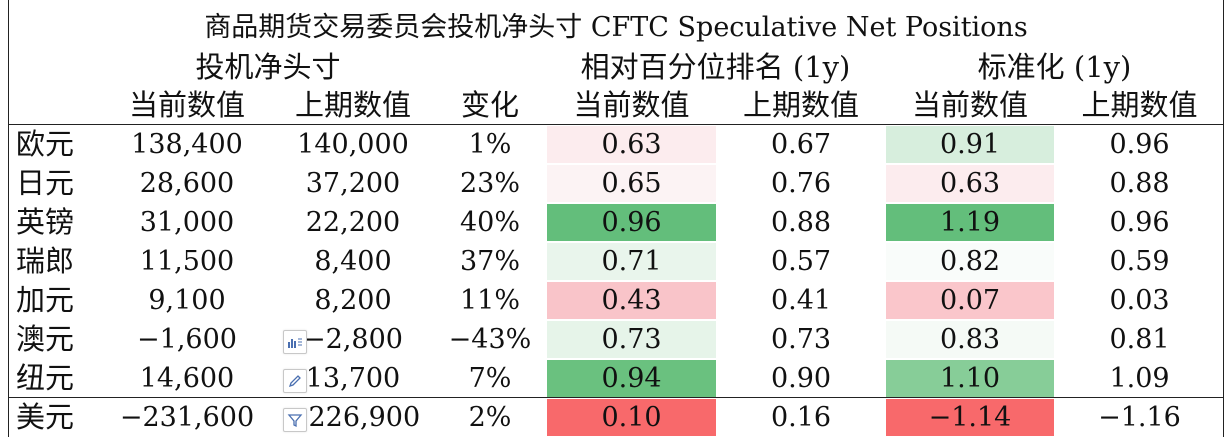  What do you see at coordinates (187, 378) in the screenshot?
I see `table-cell: 14,600` at bounding box center [187, 378].